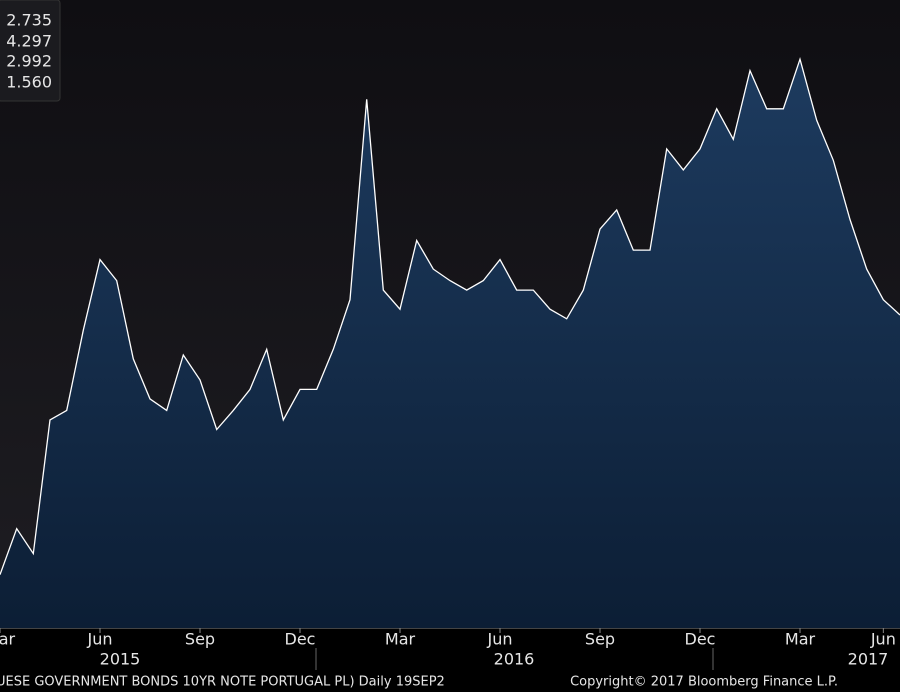  What do you see at coordinates (514, 659) in the screenshot?
I see `year-label: 2016` at bounding box center [514, 659].